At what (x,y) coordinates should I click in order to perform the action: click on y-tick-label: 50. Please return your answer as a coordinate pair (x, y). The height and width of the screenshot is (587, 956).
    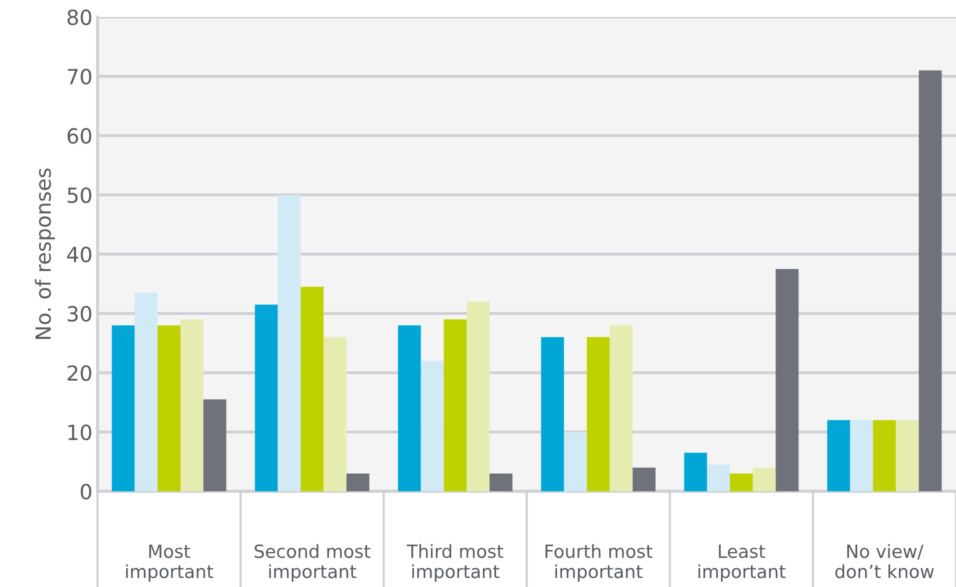
    Looking at the image, I should click on (80, 195).